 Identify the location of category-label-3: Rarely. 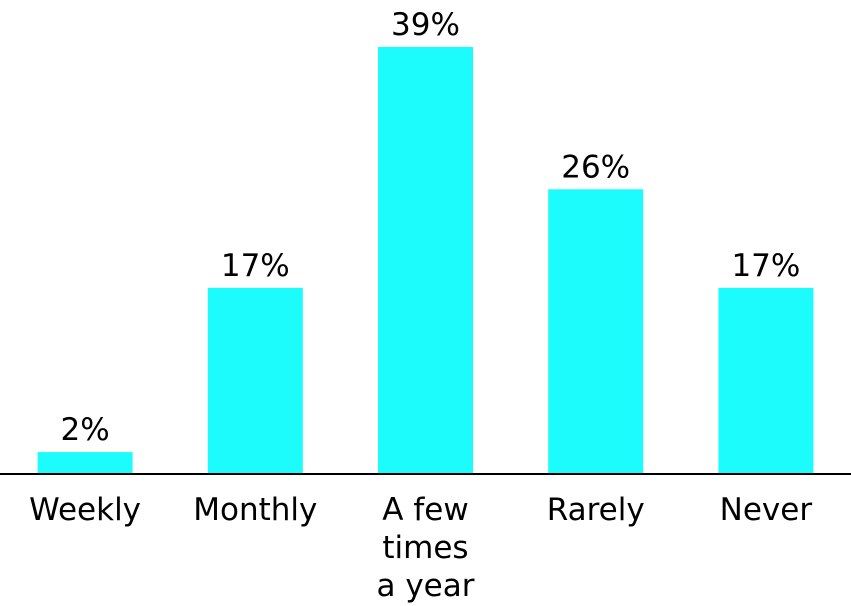
(596, 510).